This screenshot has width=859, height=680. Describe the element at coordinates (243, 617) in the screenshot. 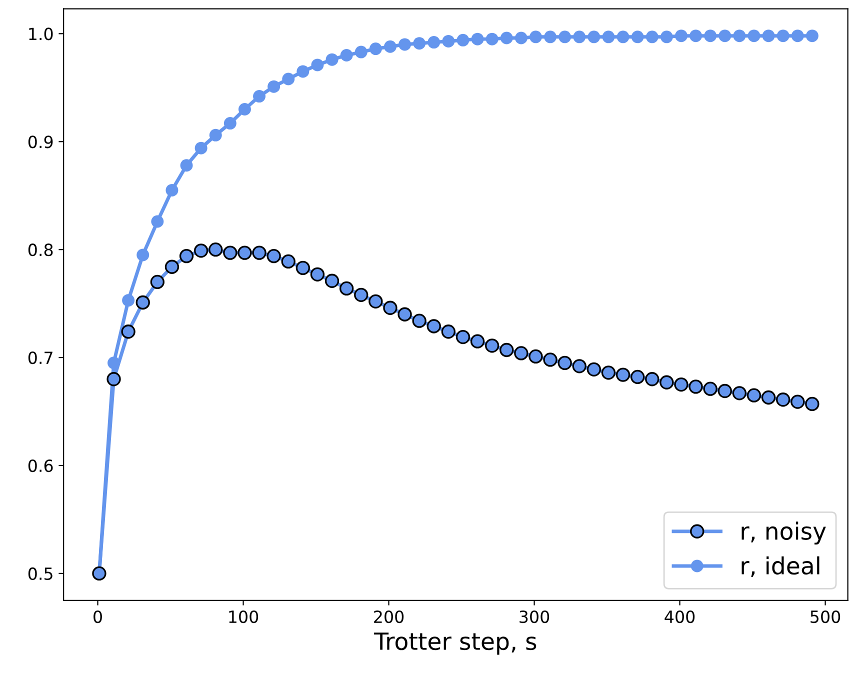

I see `x-tick-label: 100` at that location.